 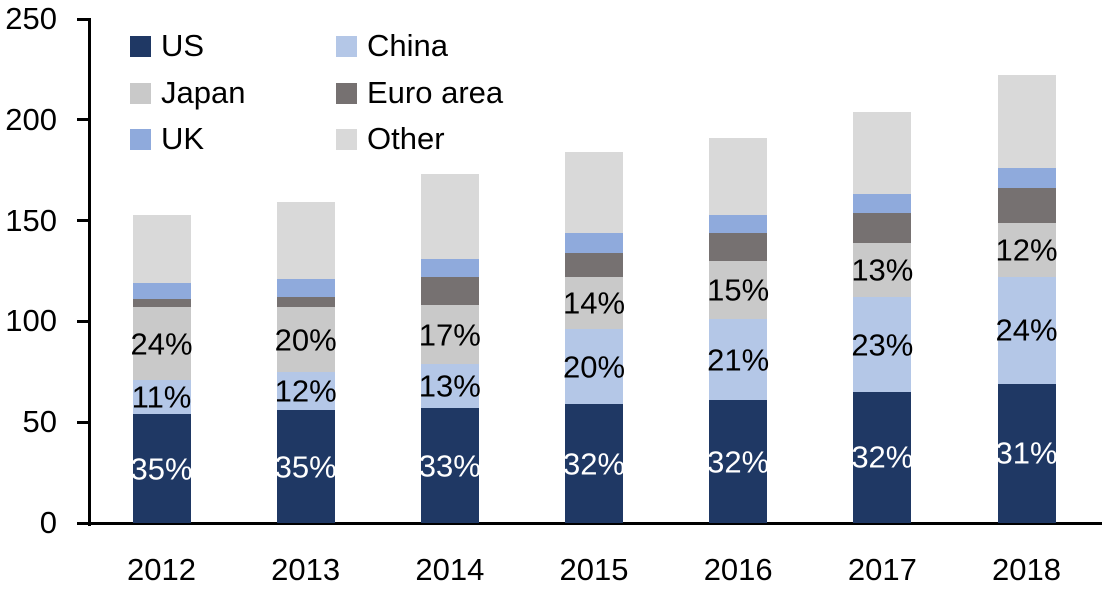 I want to click on legend-label: Euro area, so click(x=435, y=92).